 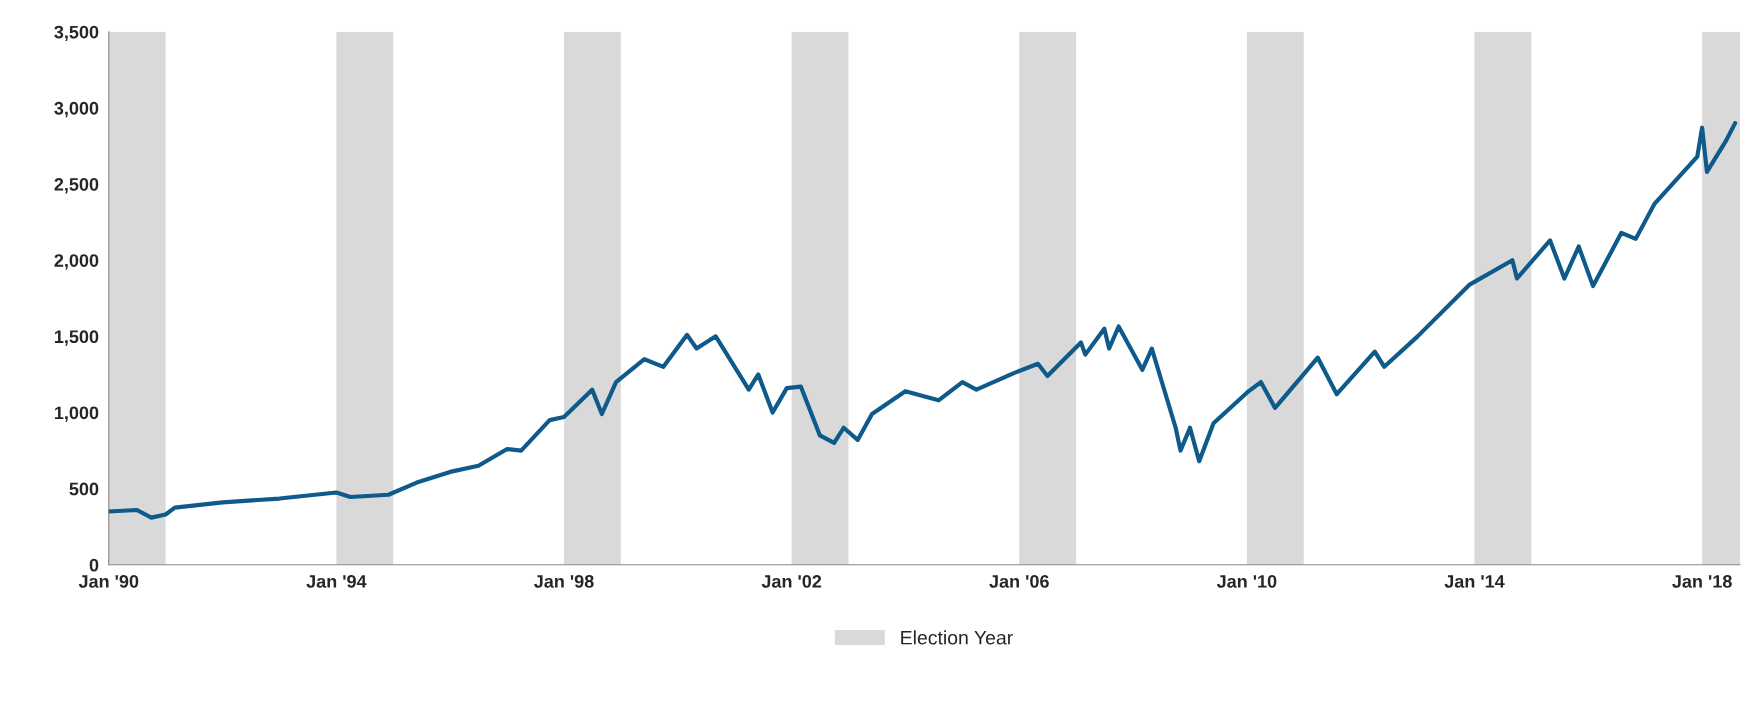 I want to click on y-tick-label: 3,500, so click(x=76, y=33).